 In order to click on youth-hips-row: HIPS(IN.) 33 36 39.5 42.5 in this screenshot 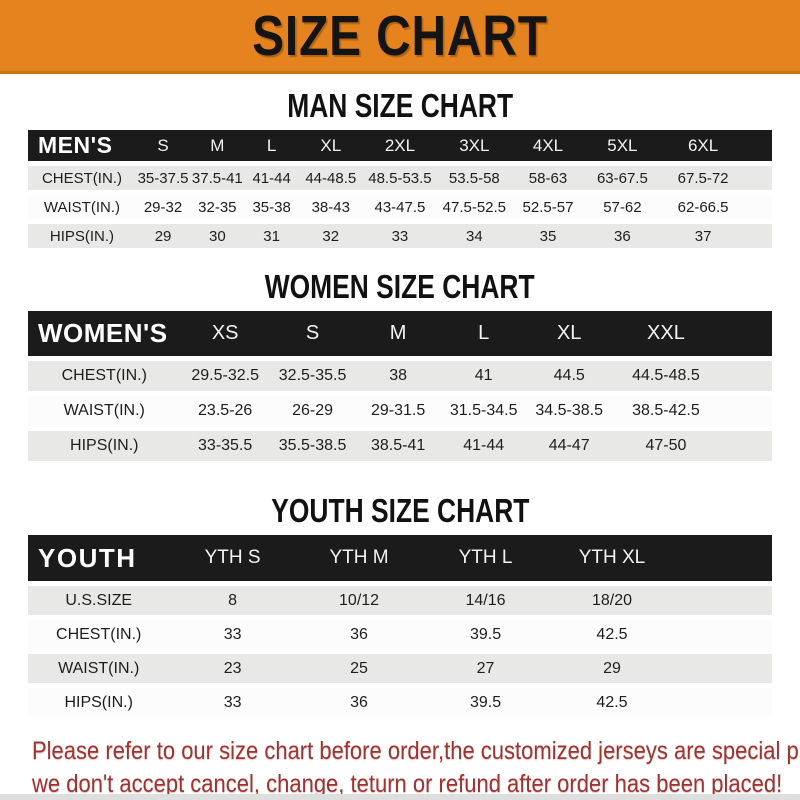, I will do `click(400, 702)`.